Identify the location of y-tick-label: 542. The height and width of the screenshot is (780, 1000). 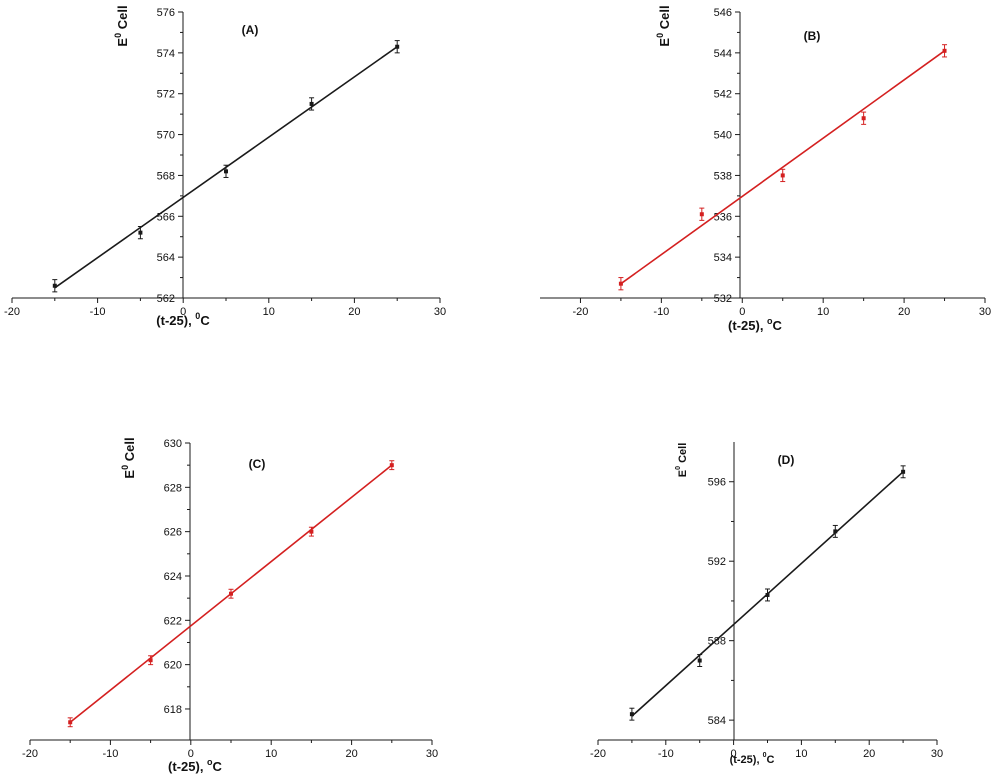
(723, 95).